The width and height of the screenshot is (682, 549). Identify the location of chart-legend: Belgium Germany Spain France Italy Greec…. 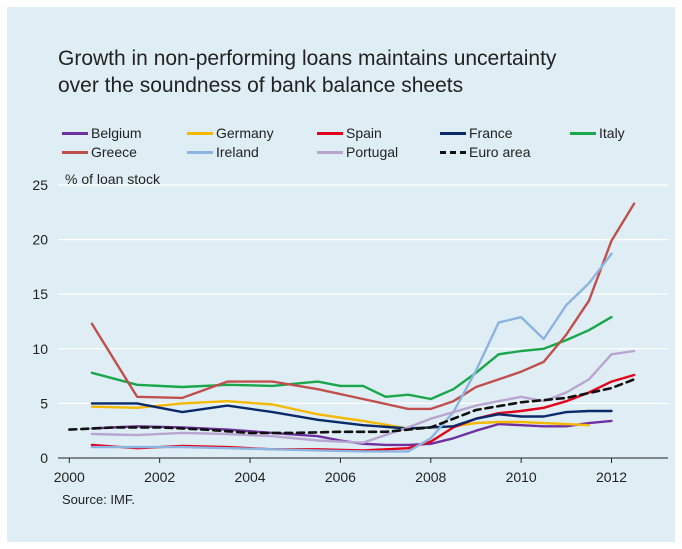
(362, 144).